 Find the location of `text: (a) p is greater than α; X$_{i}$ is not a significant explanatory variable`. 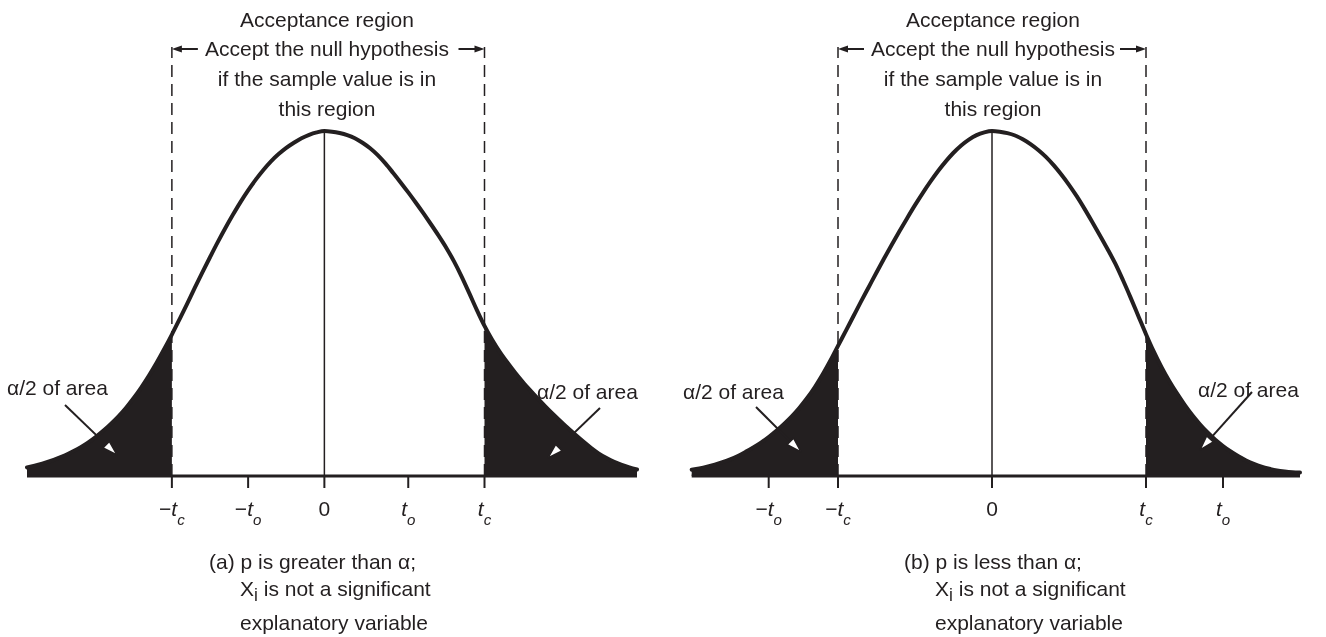

text: (a) p is greater than α; X$_{i}$ is not a significant explanatory variable is located at coordinates (320, 592).